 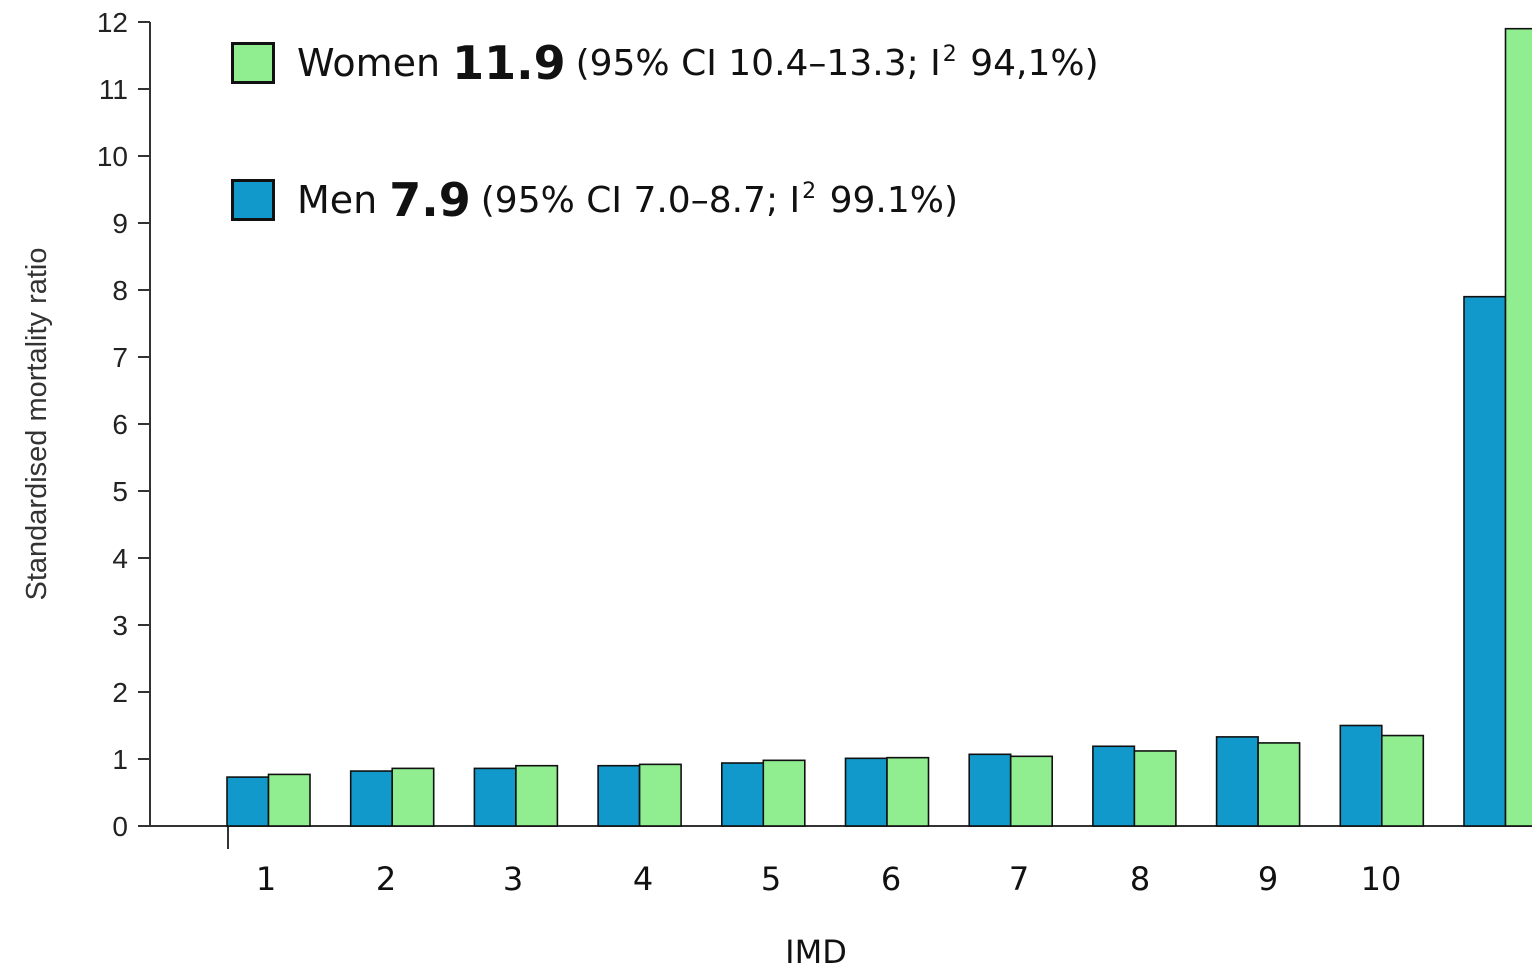 What do you see at coordinates (120, 625) in the screenshot?
I see `y-tick-label: 3` at bounding box center [120, 625].